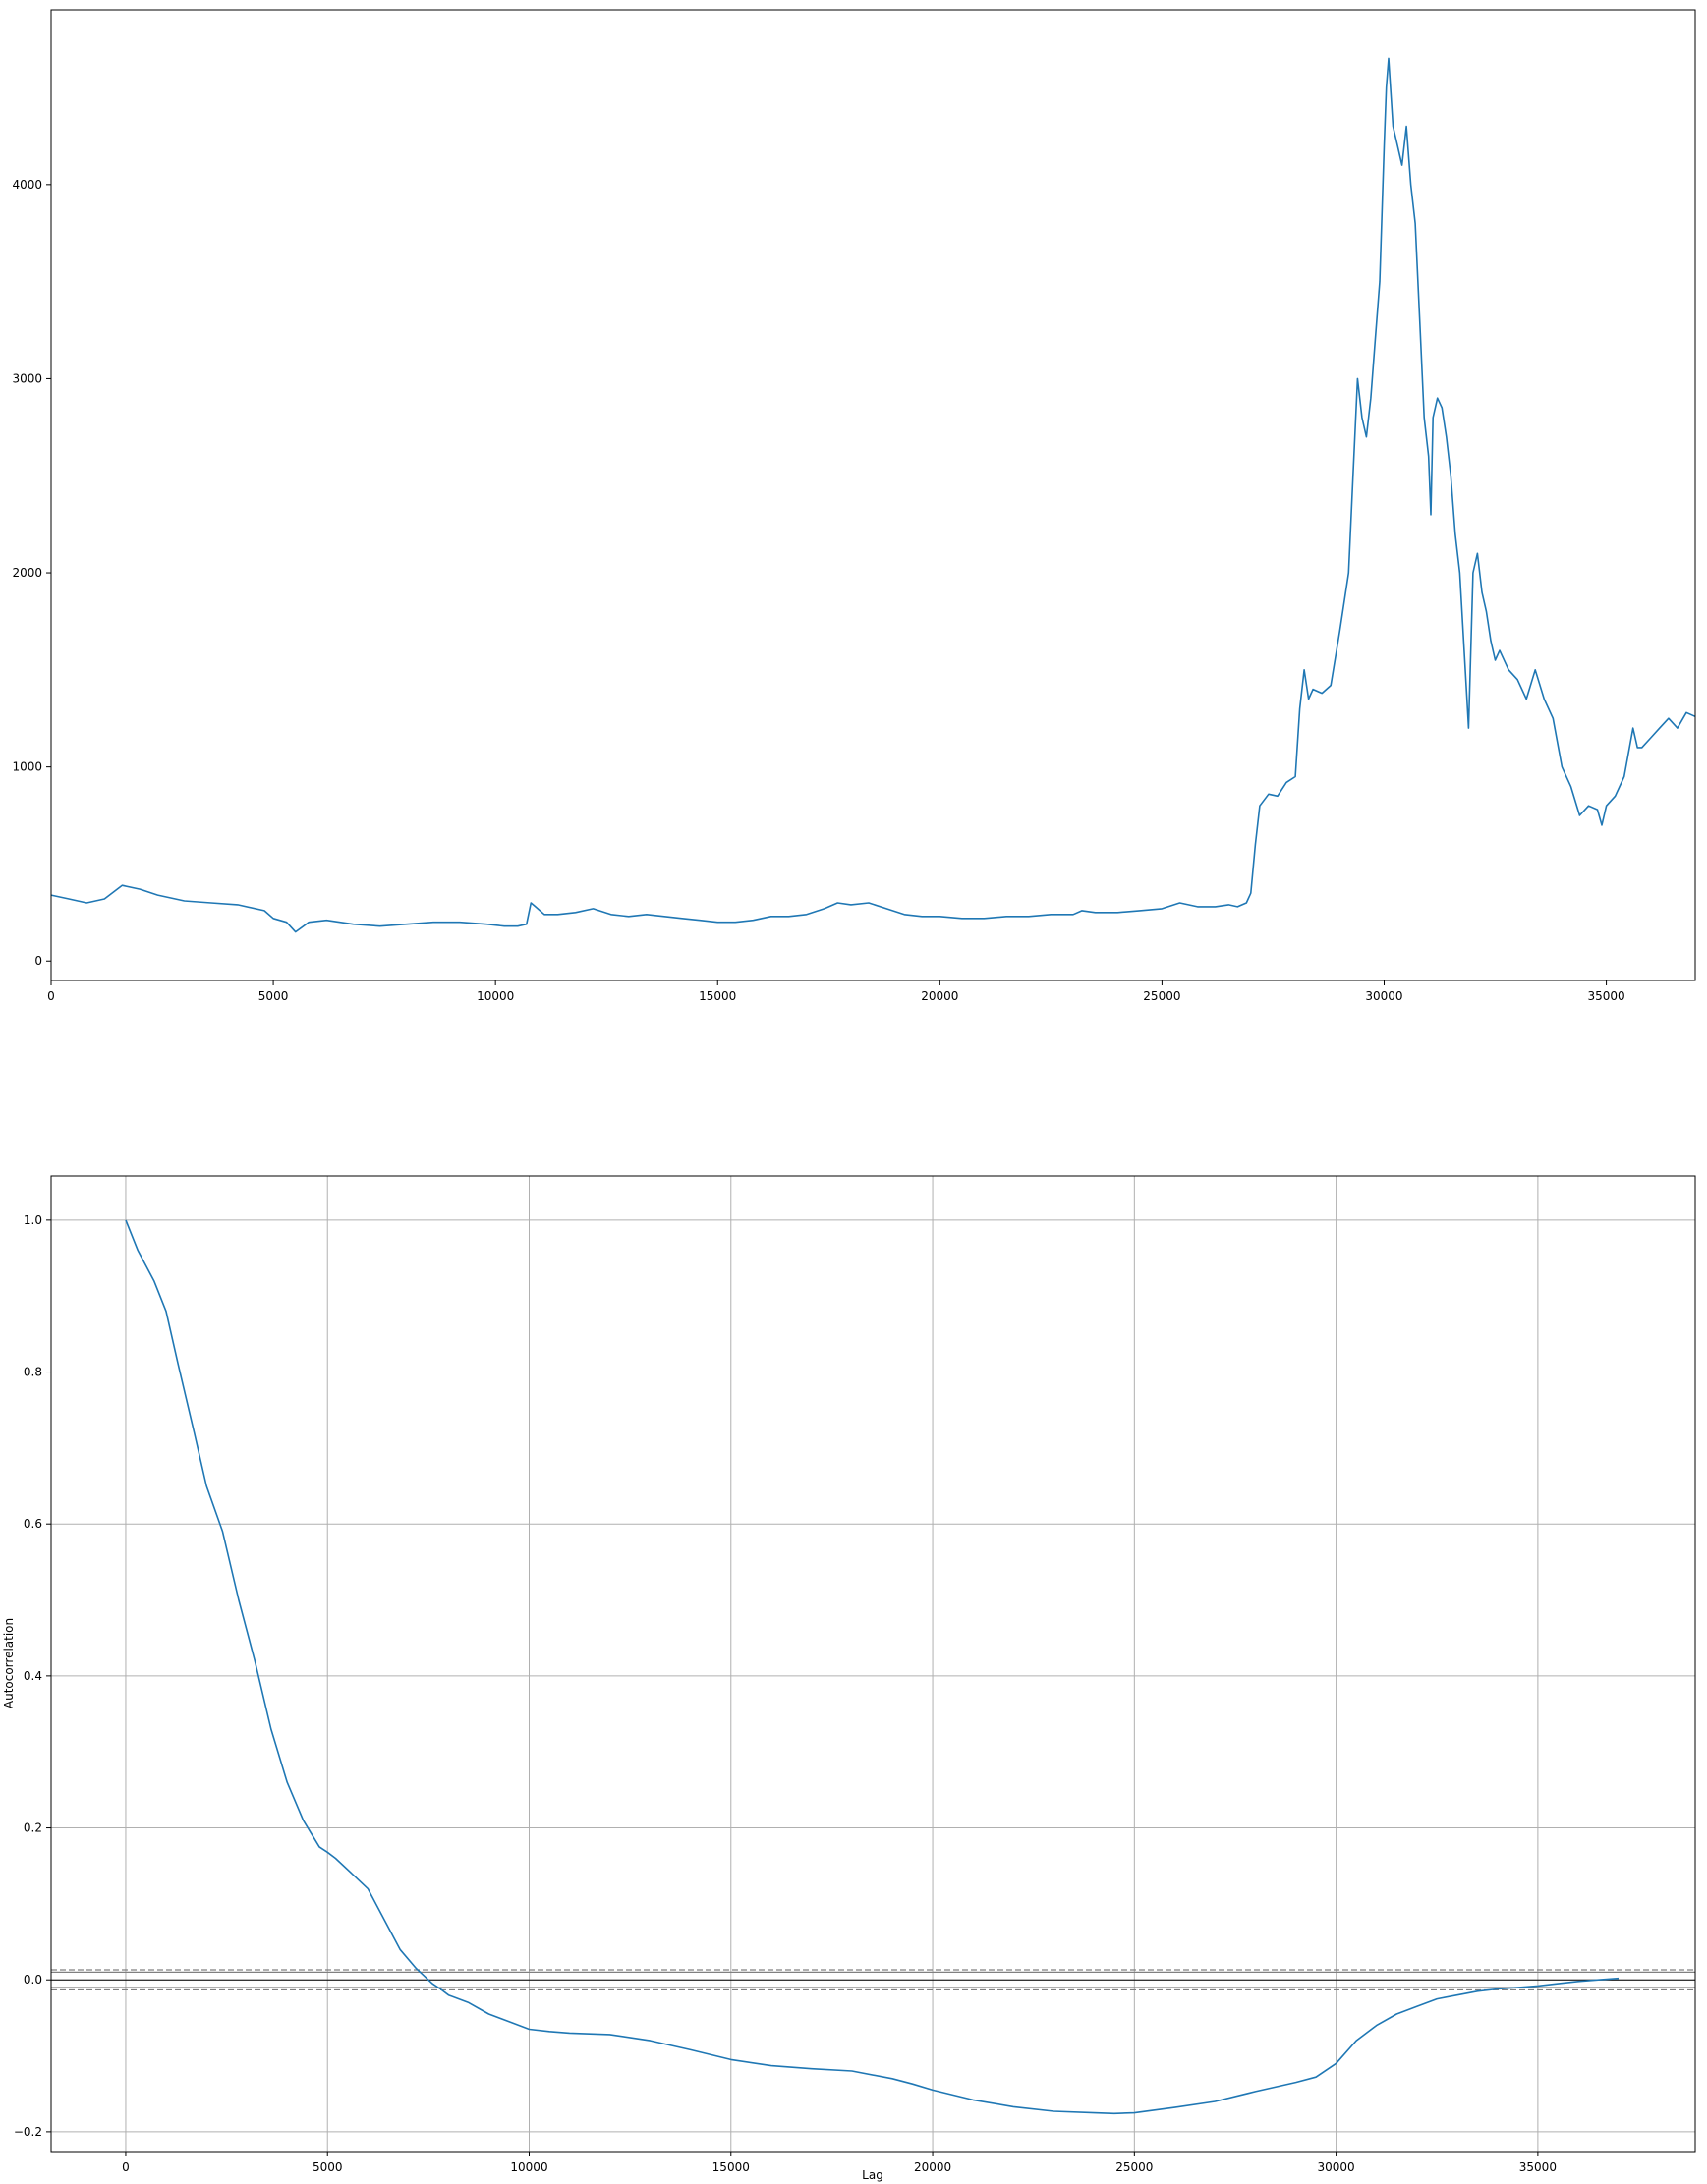  What do you see at coordinates (38, 961) in the screenshot?
I see `y-tick-label: 0` at bounding box center [38, 961].